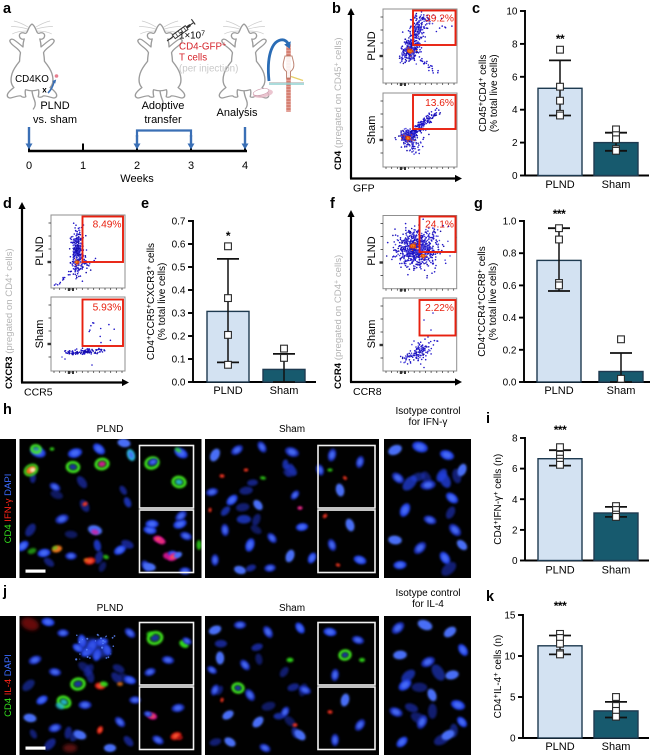  Describe the element at coordinates (179, 314) in the screenshot. I see `svg-text: 0.3` at that location.